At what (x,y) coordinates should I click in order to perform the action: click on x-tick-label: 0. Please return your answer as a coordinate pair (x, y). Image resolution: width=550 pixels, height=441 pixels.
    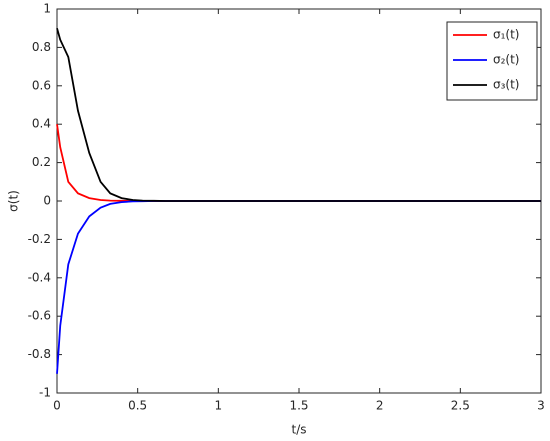
    Looking at the image, I should click on (57, 406).